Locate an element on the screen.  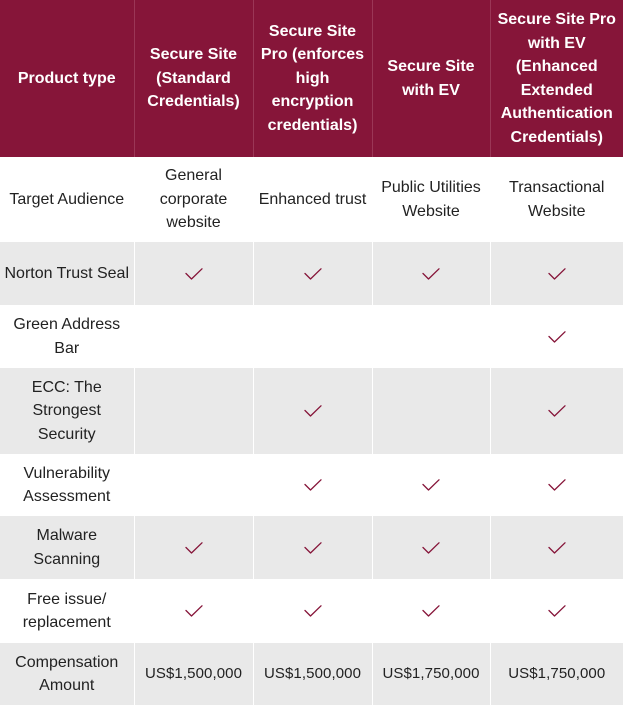
table-row: Malware Scanning is located at coordinates (311, 547).